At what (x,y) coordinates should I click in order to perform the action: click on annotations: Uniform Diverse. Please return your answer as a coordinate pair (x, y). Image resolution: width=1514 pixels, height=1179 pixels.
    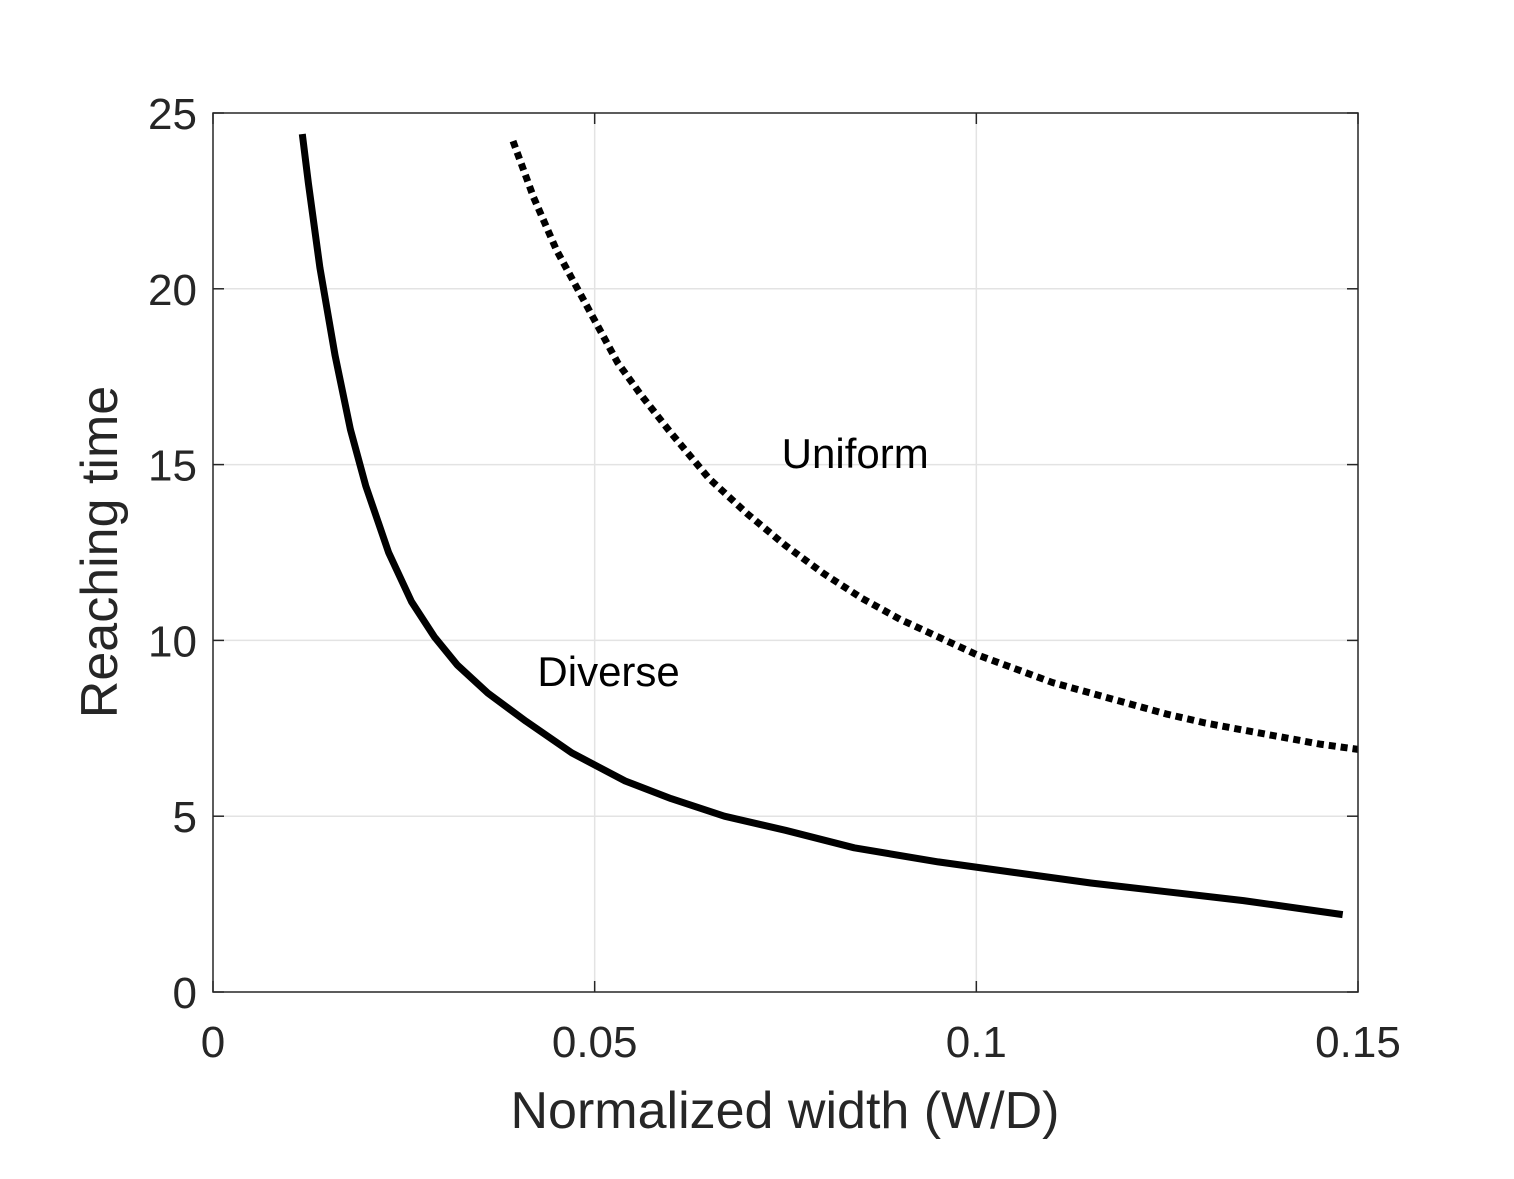
    Looking at the image, I should click on (732, 562).